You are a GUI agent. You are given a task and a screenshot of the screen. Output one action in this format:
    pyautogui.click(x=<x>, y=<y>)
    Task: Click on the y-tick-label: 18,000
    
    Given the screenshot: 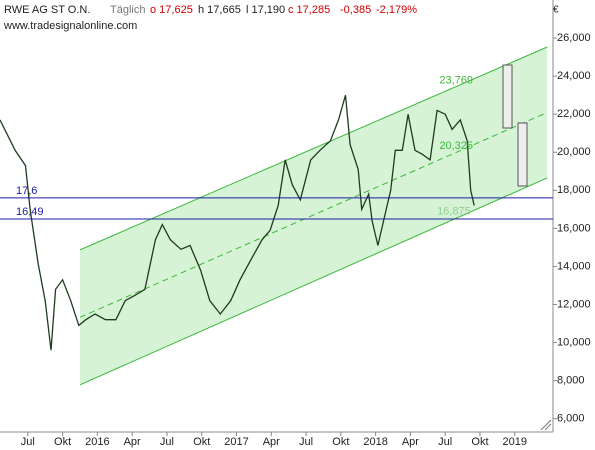 What is the action you would take?
    pyautogui.click(x=574, y=190)
    